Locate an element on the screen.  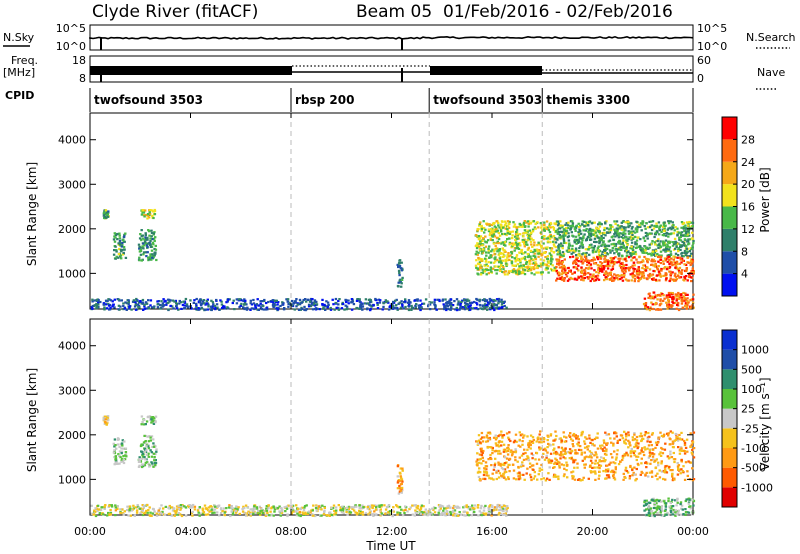
colorbar-swatch is located at coordinates (729, 284).